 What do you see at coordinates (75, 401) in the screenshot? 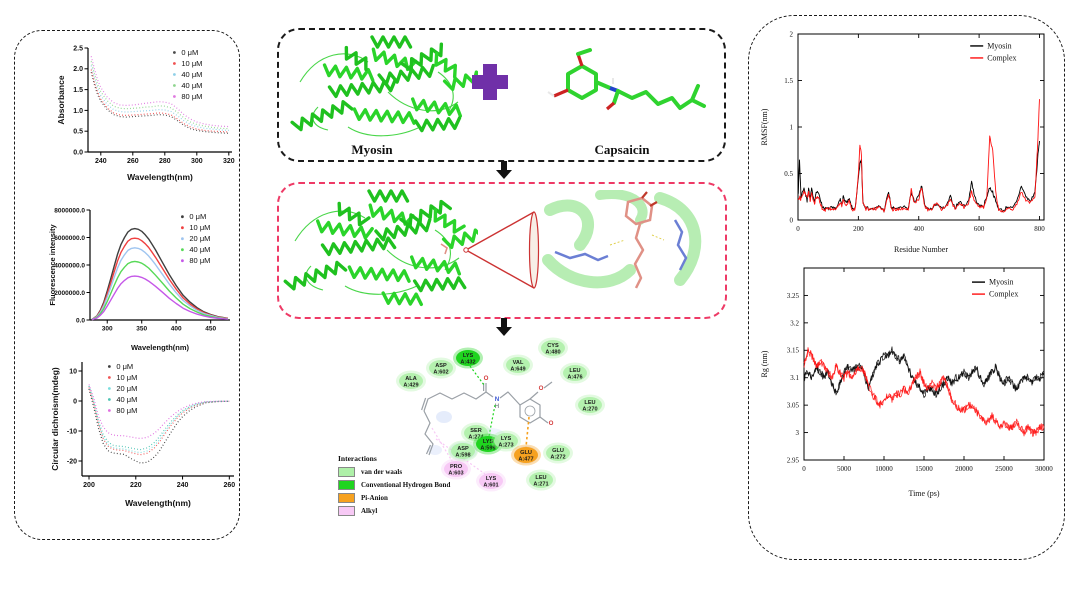
I see `svg-text: 0` at bounding box center [75, 401].